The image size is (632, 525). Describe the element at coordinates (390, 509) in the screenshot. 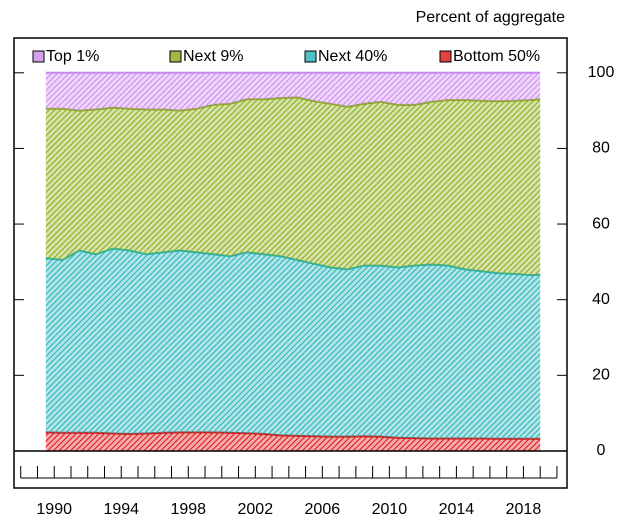

I see `x-tick-label: 2010` at that location.